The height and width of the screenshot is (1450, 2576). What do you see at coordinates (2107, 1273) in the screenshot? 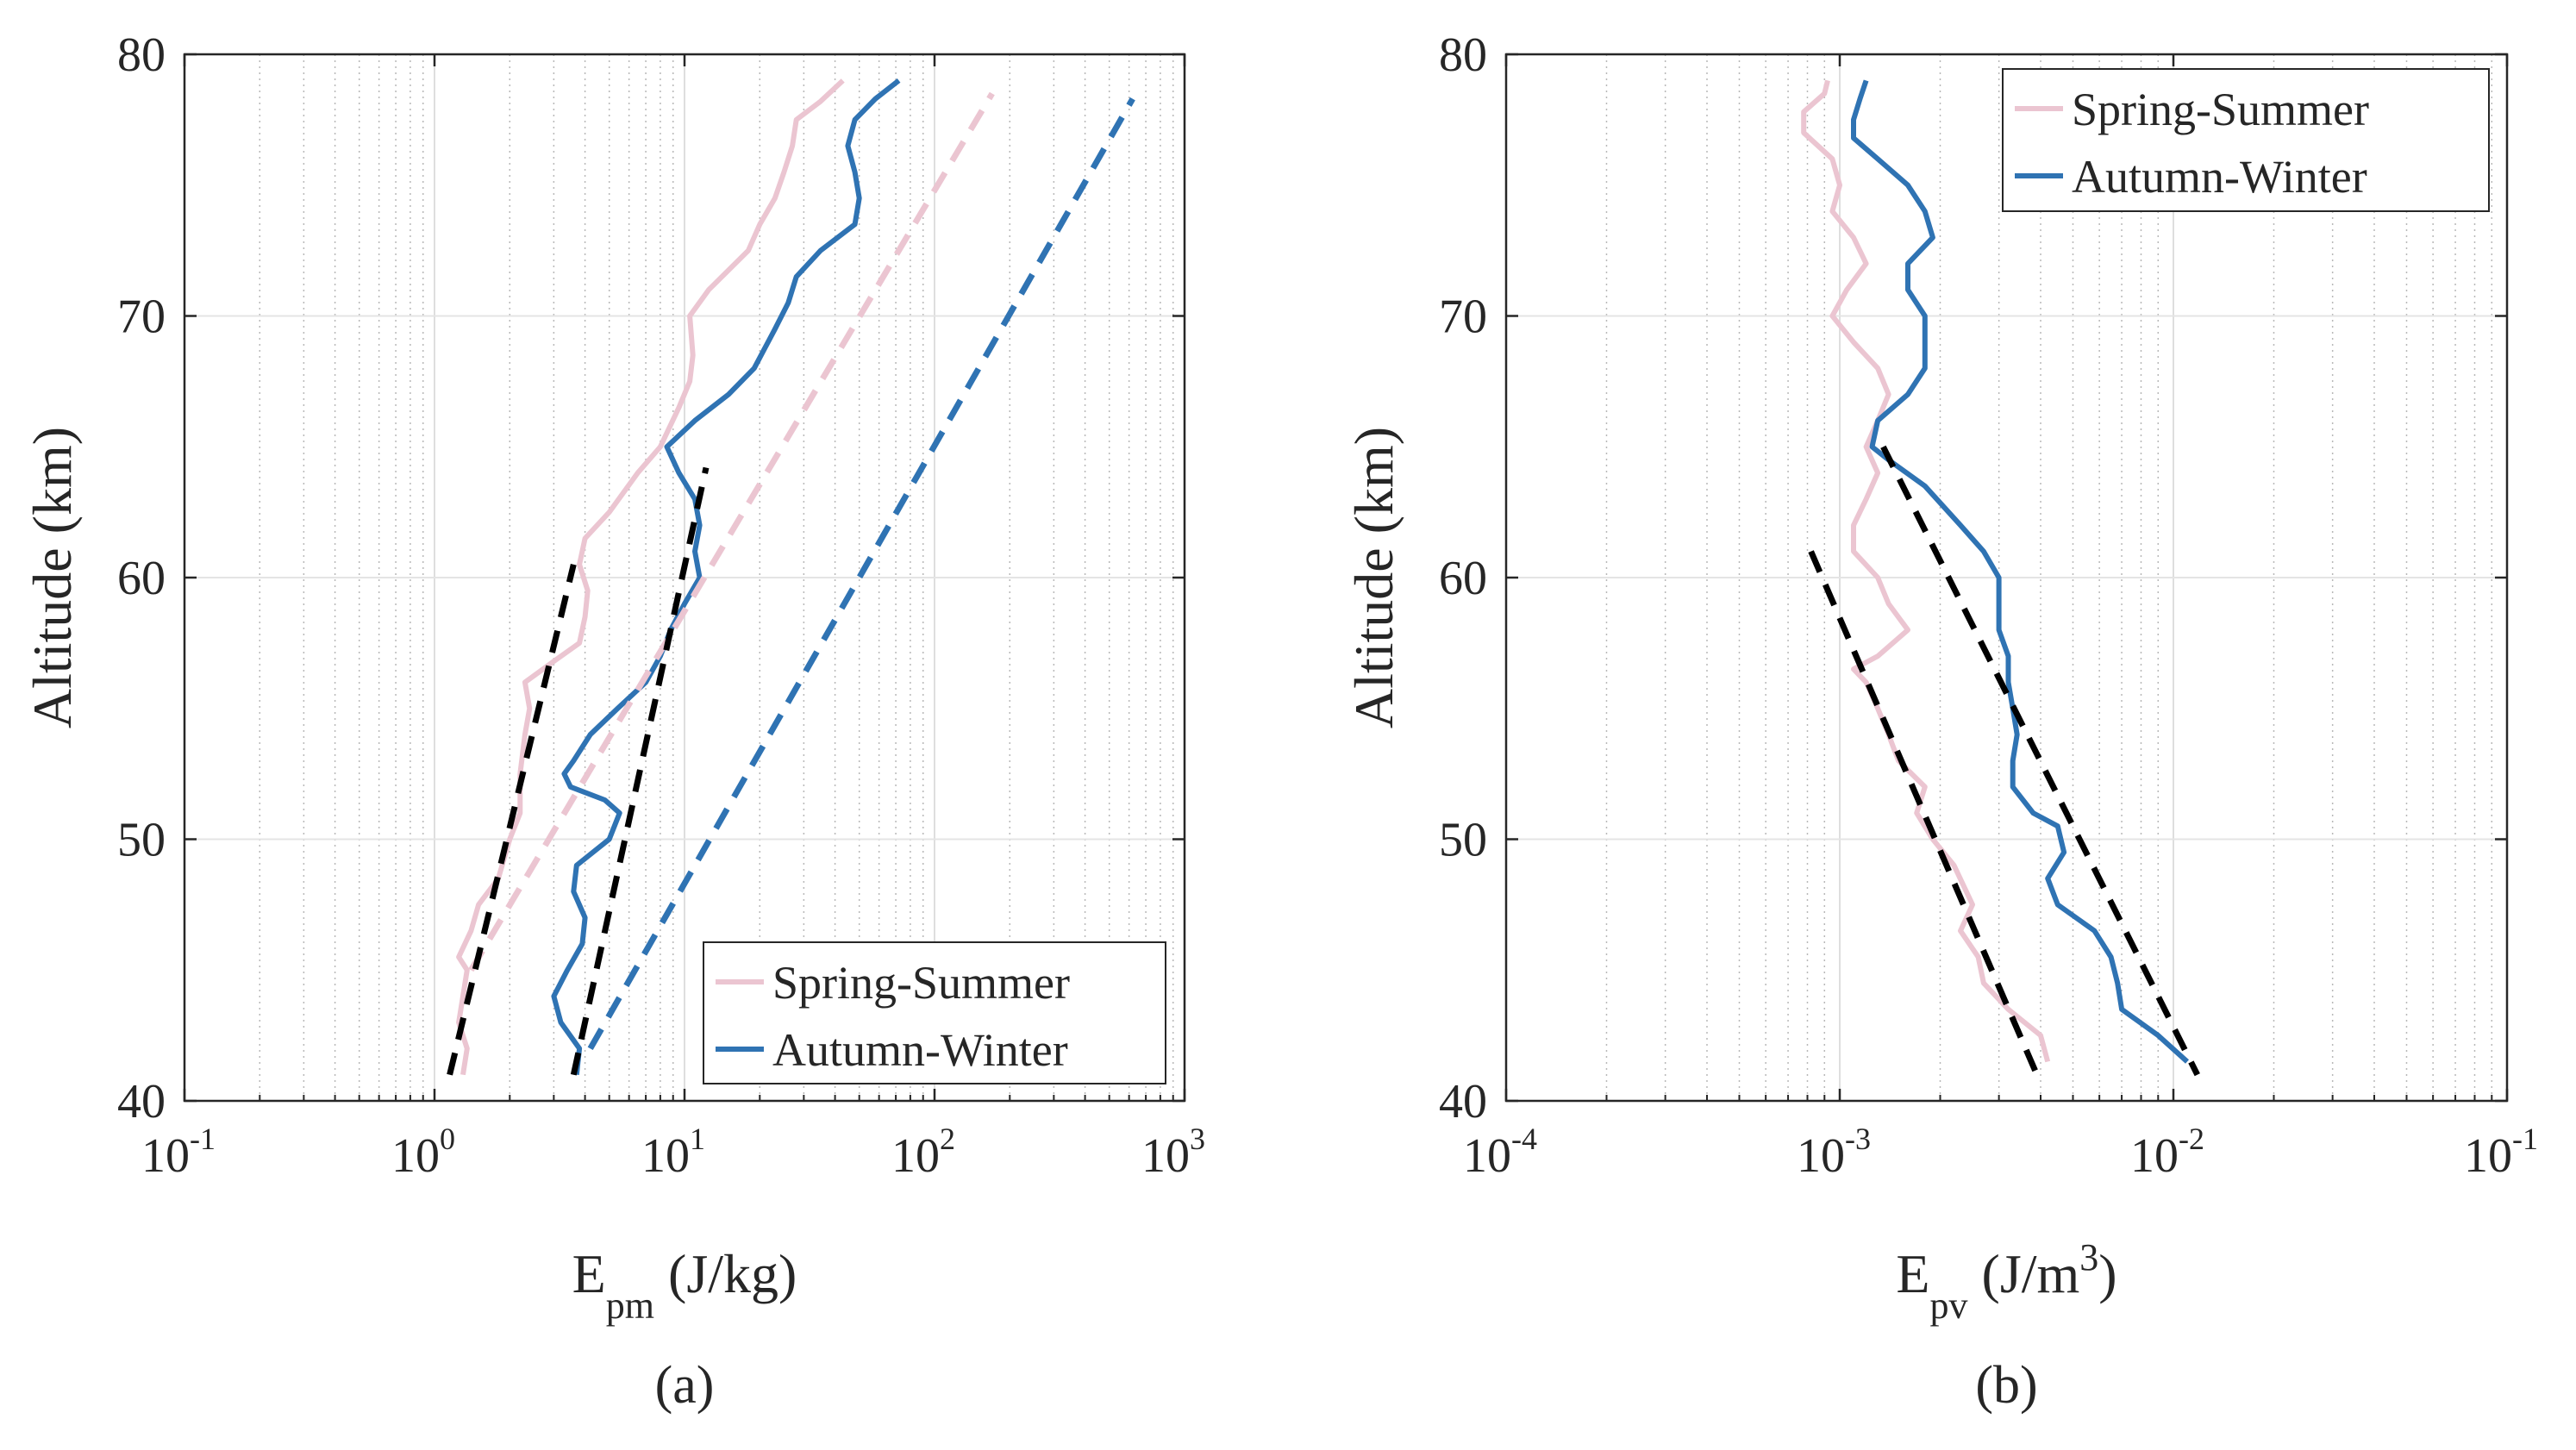
I see `x-axis-label-unit-end: )` at bounding box center [2107, 1273].